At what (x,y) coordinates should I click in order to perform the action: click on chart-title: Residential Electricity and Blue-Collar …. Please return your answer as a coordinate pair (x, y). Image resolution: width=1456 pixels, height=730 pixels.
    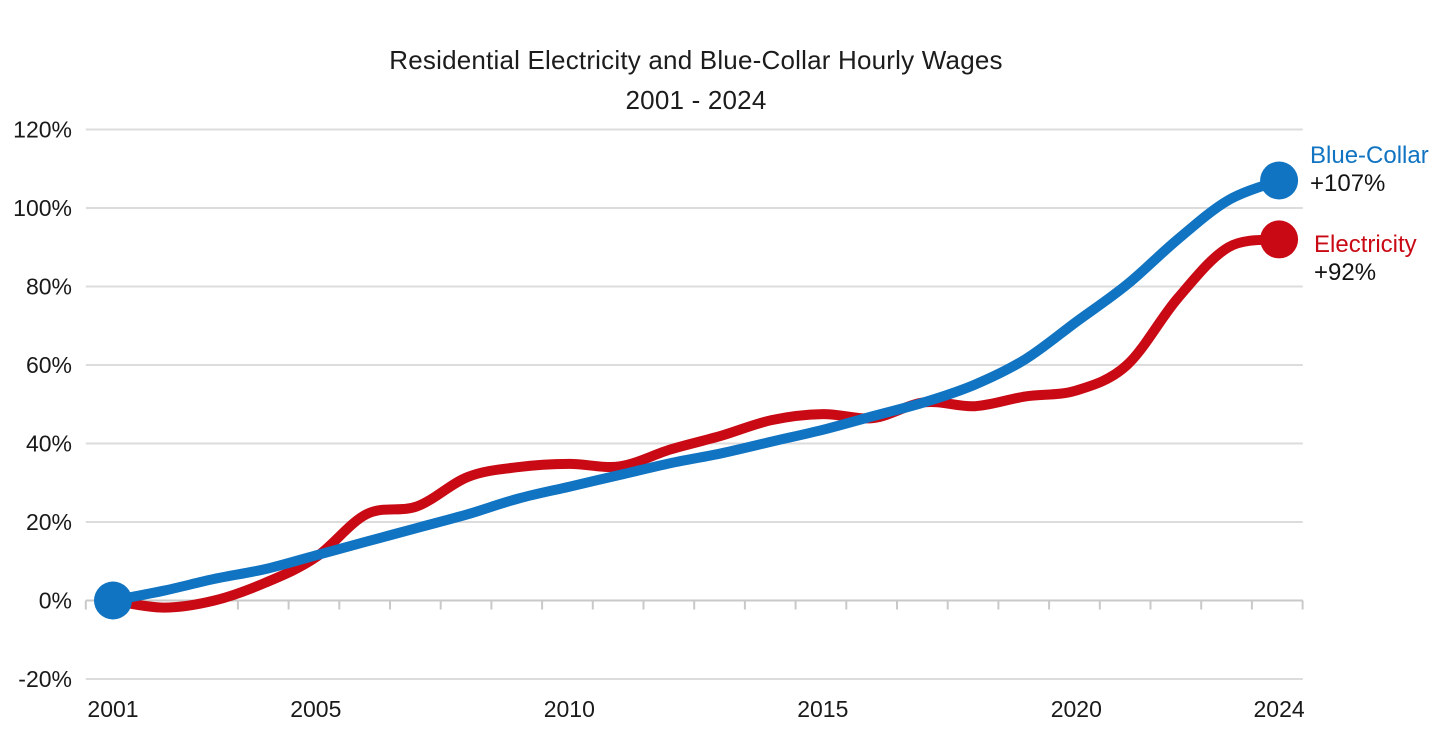
    Looking at the image, I should click on (696, 80).